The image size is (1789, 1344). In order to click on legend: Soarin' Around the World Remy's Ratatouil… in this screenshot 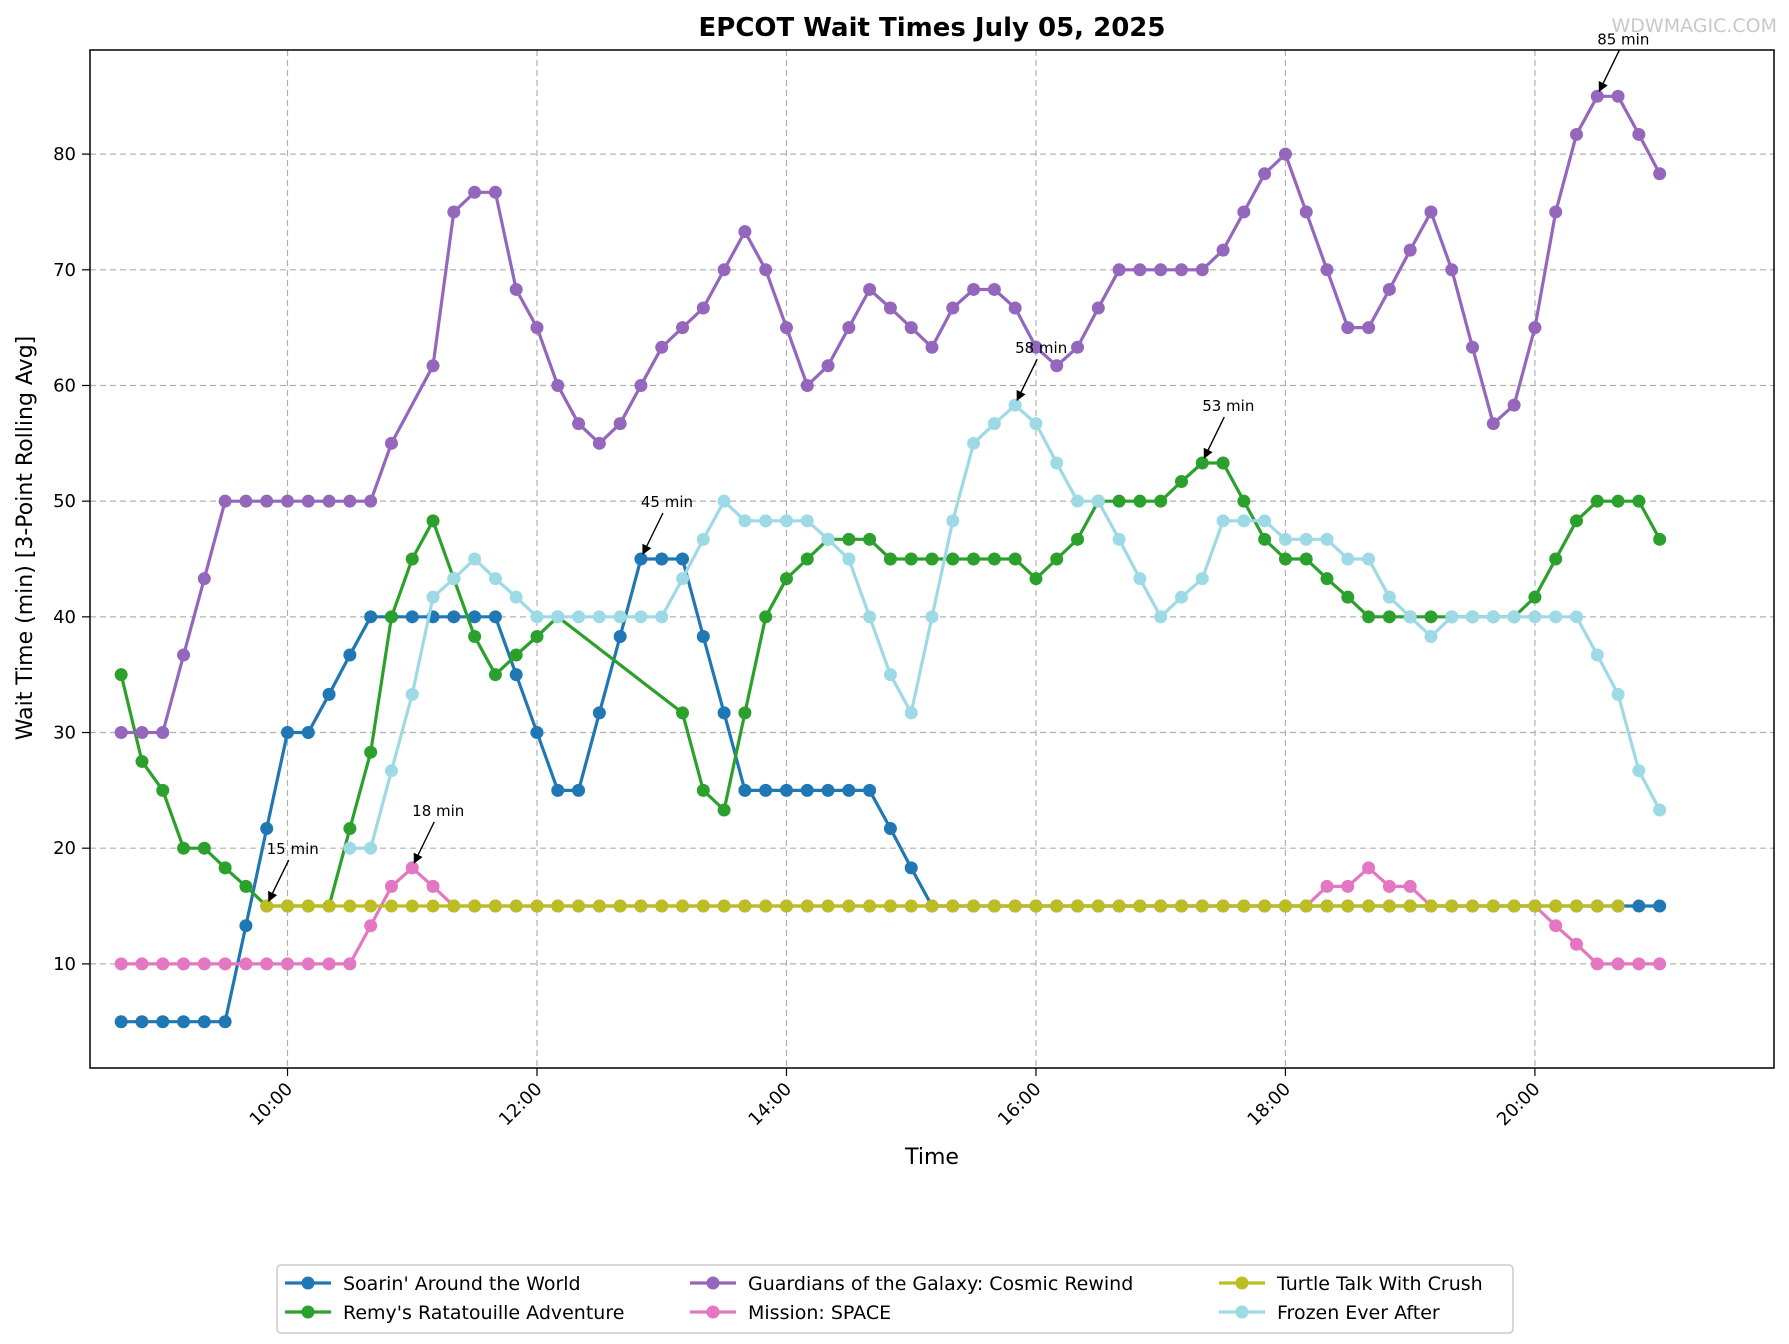, I will do `click(895, 1299)`.